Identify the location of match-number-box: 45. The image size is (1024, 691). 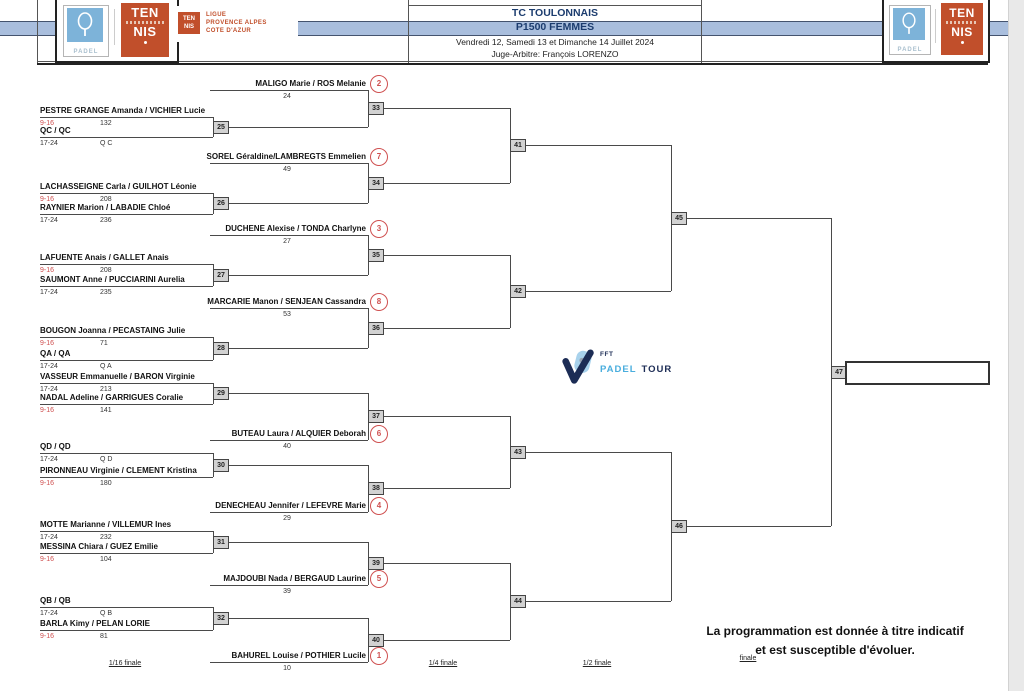
(679, 218).